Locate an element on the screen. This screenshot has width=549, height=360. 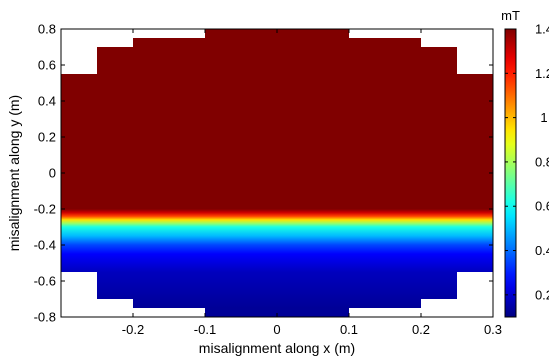
y-tick-label: 0.6 is located at coordinates (47, 65).